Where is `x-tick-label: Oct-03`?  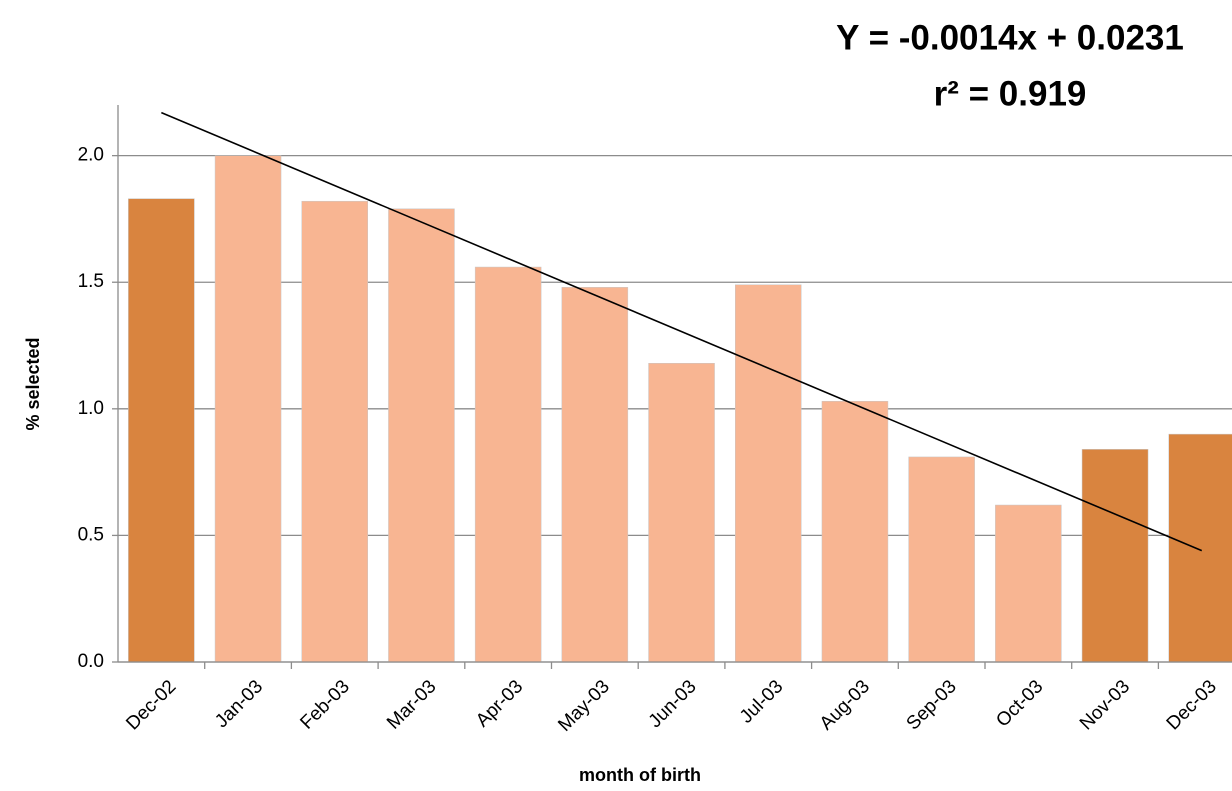
x-tick-label: Oct-03 is located at coordinates (1019, 703).